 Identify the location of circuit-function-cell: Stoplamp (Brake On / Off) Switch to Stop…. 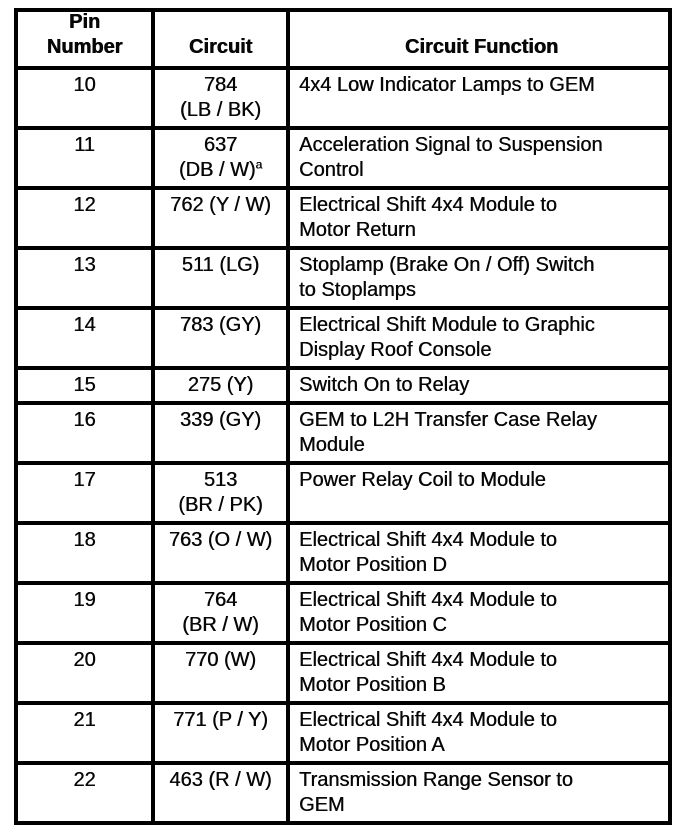
(447, 277).